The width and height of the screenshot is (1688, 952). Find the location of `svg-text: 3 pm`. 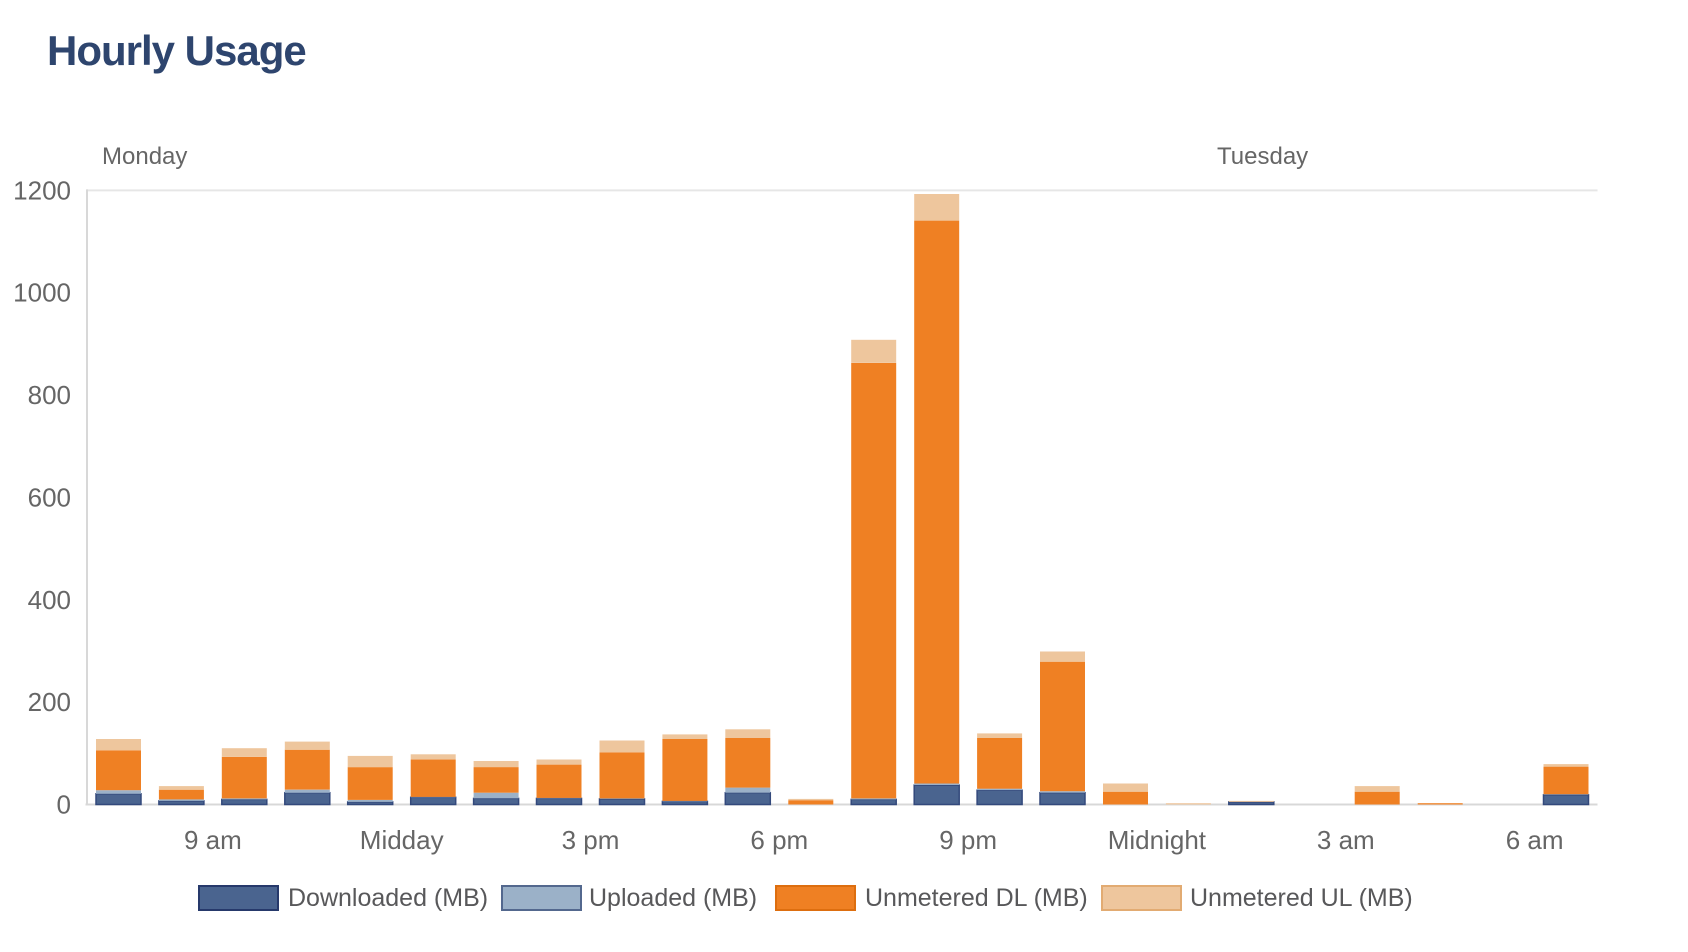

svg-text: 3 pm is located at coordinates (591, 840).